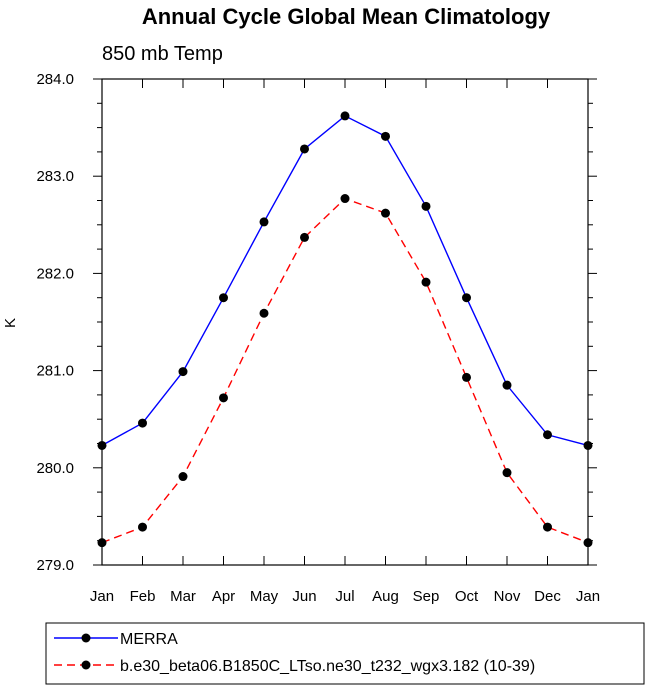  I want to click on x-tick-labels: Jan Feb Mar Apr May Jun Jul Aug Sep Oct Nov Dec Jan, so click(345, 596).